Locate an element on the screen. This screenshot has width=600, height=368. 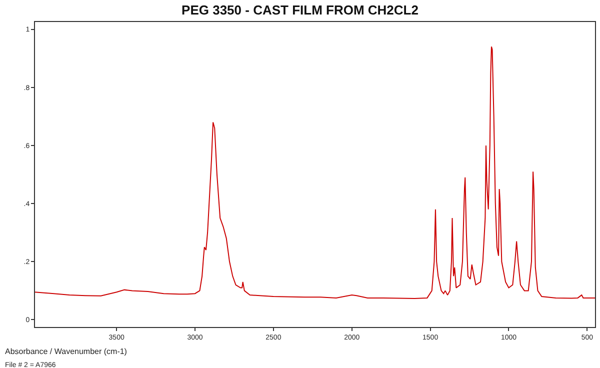
x-axis-title: Absorbance / Wavenumber (cm-1) is located at coordinates (66, 351).